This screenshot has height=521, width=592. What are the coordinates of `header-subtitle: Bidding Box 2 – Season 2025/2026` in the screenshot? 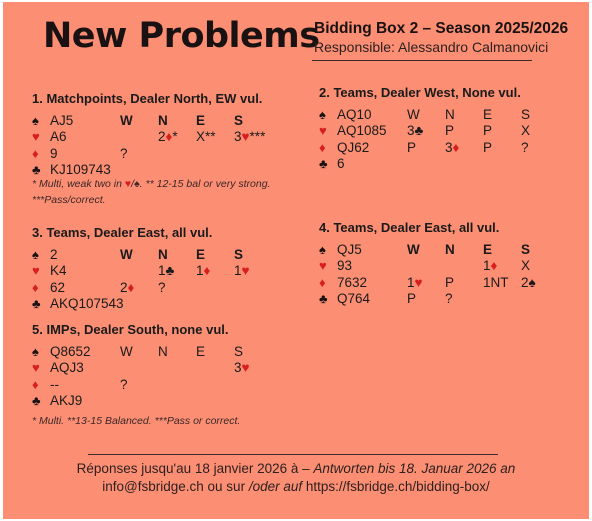 It's located at (441, 28).